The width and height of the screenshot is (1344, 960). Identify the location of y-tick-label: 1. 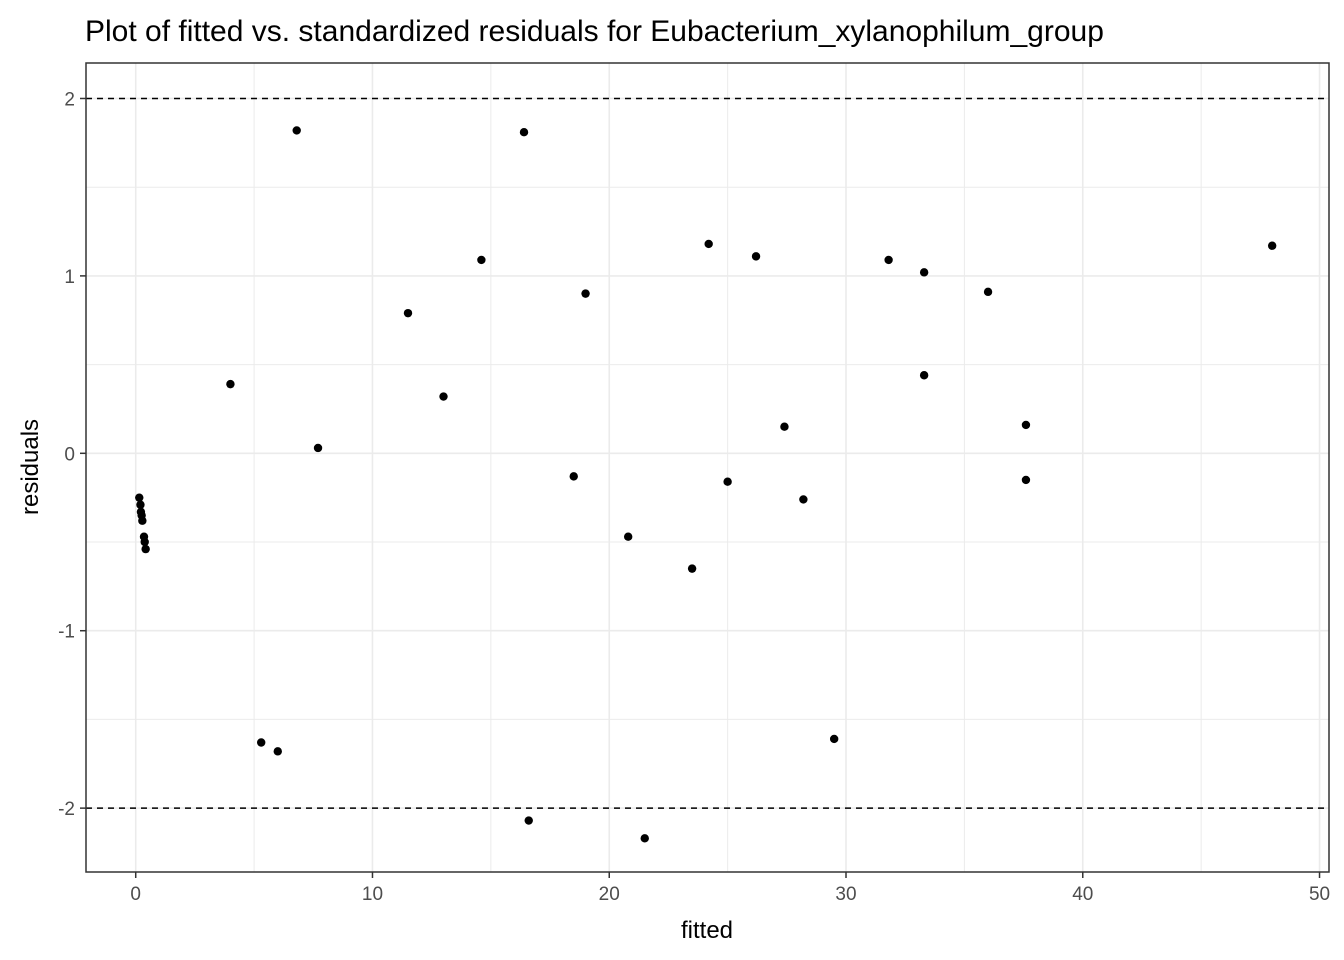
(69, 277).